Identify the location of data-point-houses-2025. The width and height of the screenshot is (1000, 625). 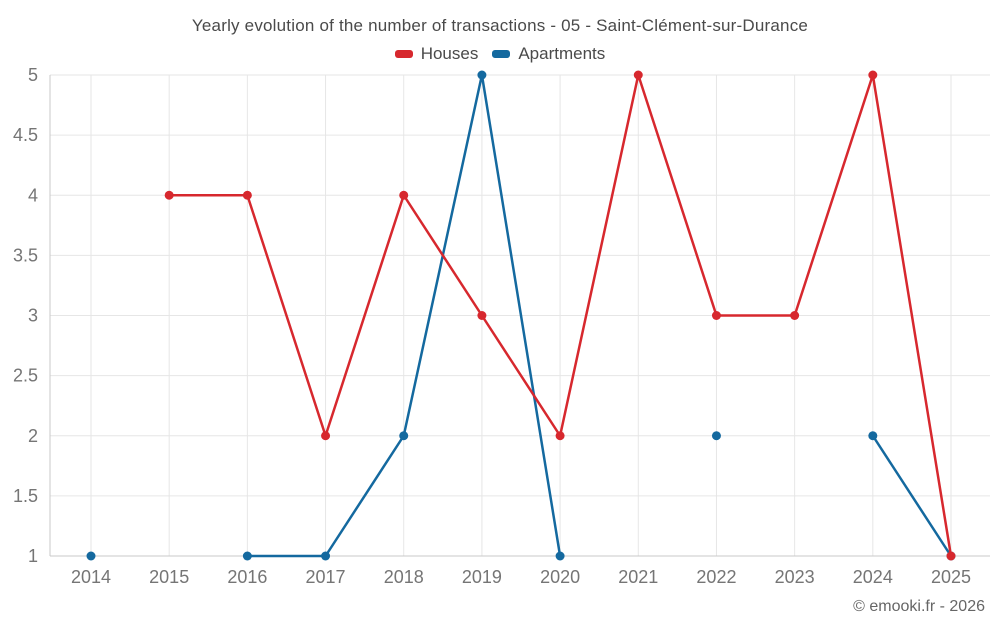
(951, 556).